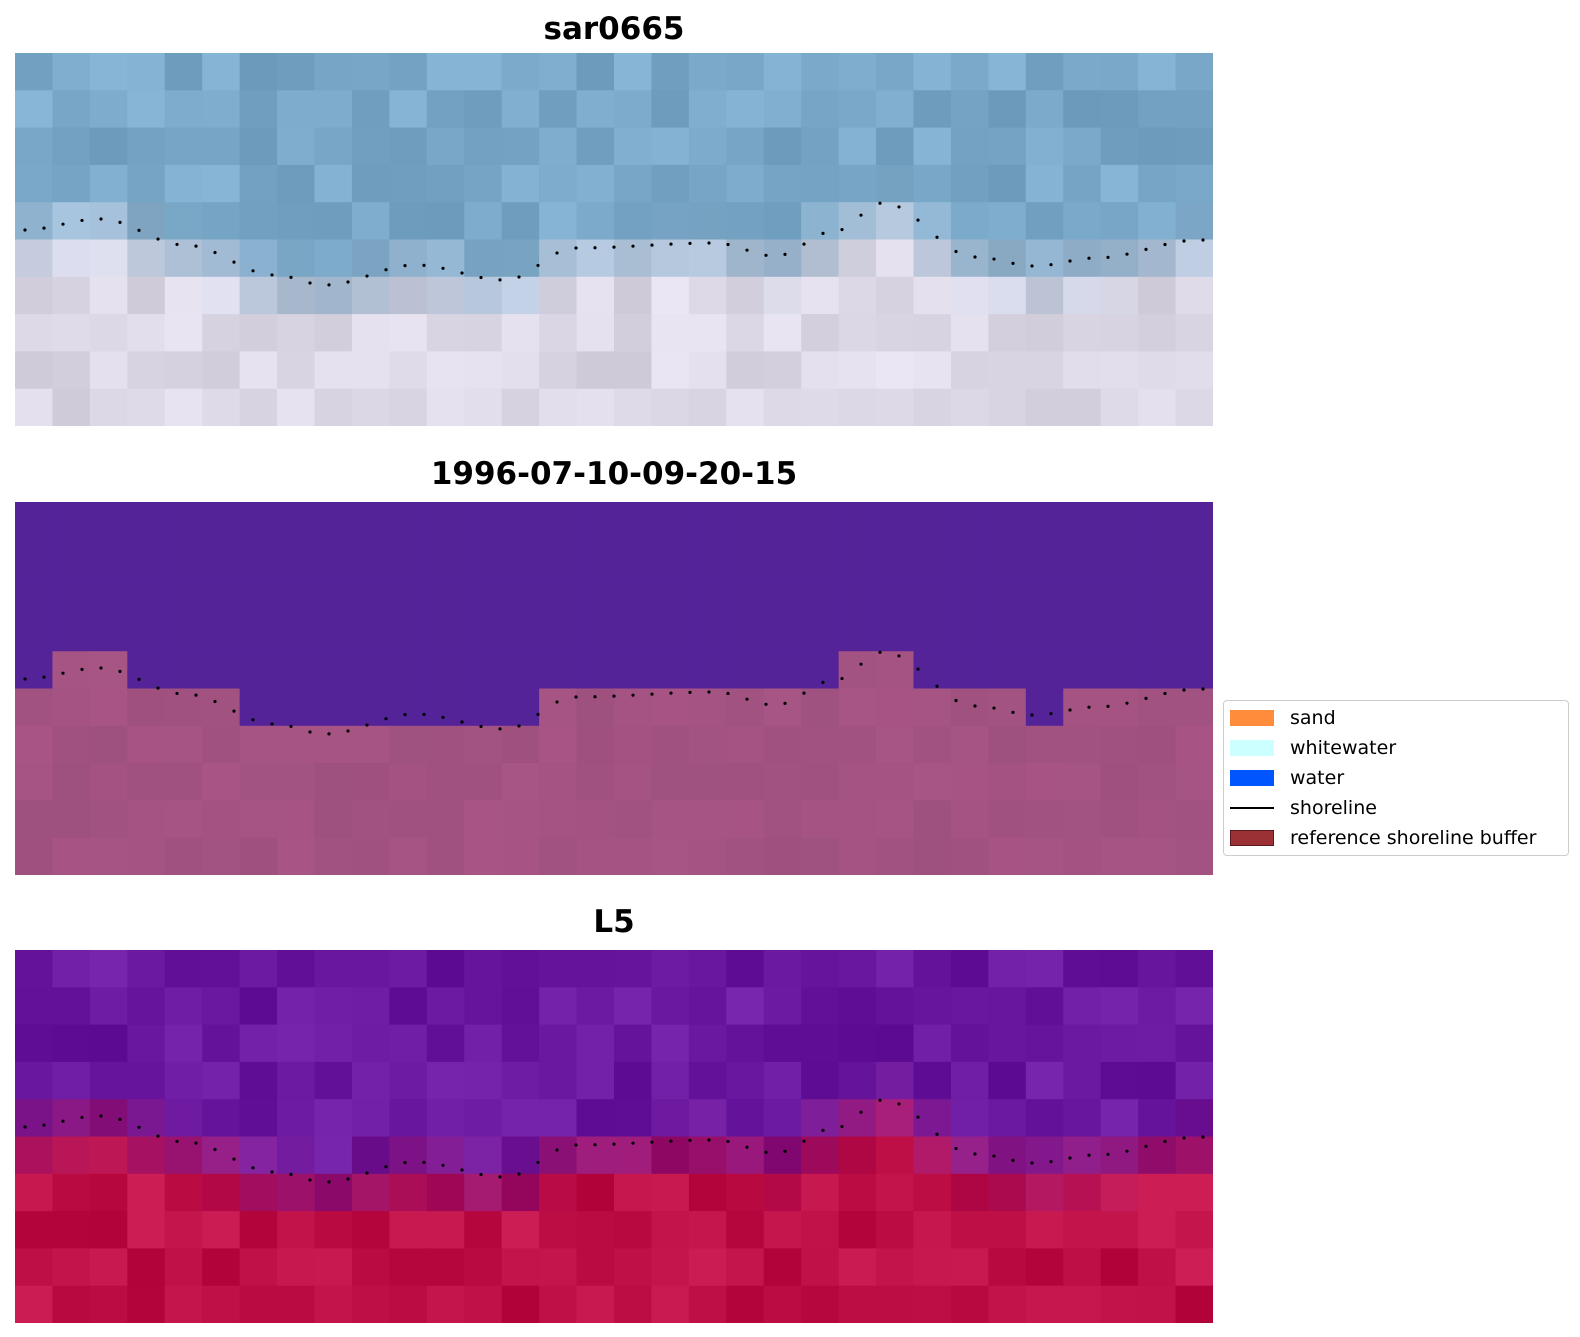 Image resolution: width=1580 pixels, height=1337 pixels. Describe the element at coordinates (614, 1141) in the screenshot. I see `shoreline-dots` at that location.